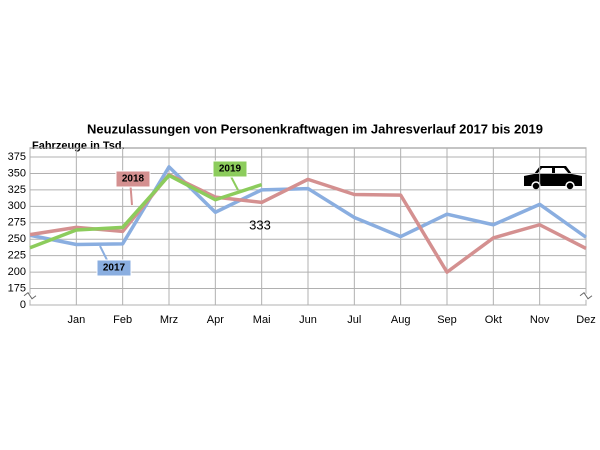 This screenshot has width=600, height=450. I want to click on y-tick-label: 350, so click(17, 173).